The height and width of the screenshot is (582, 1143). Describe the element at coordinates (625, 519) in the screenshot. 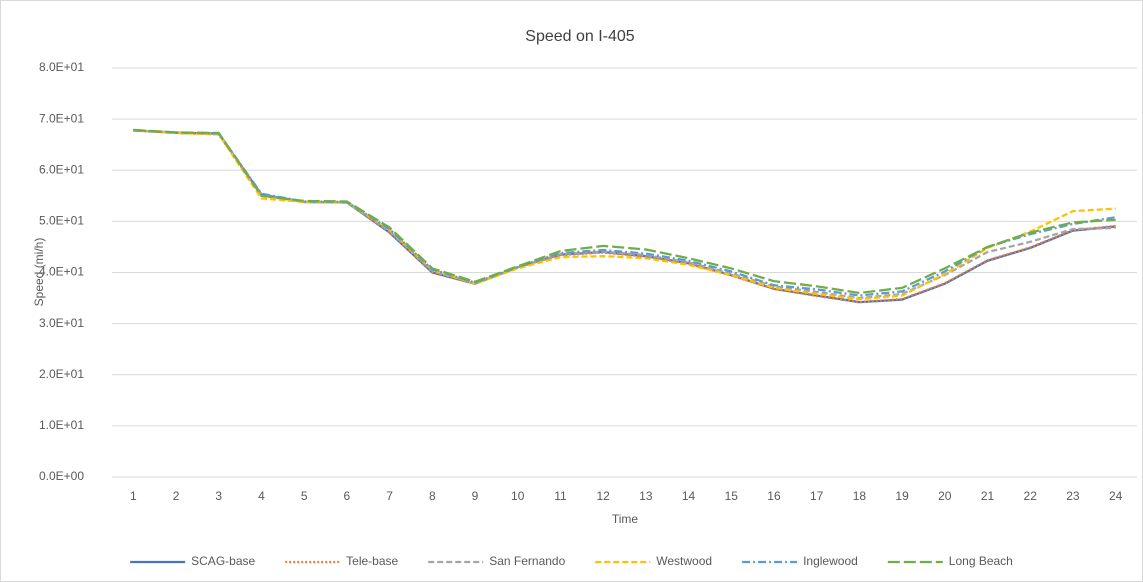

I see `x-axis-title: Time` at that location.